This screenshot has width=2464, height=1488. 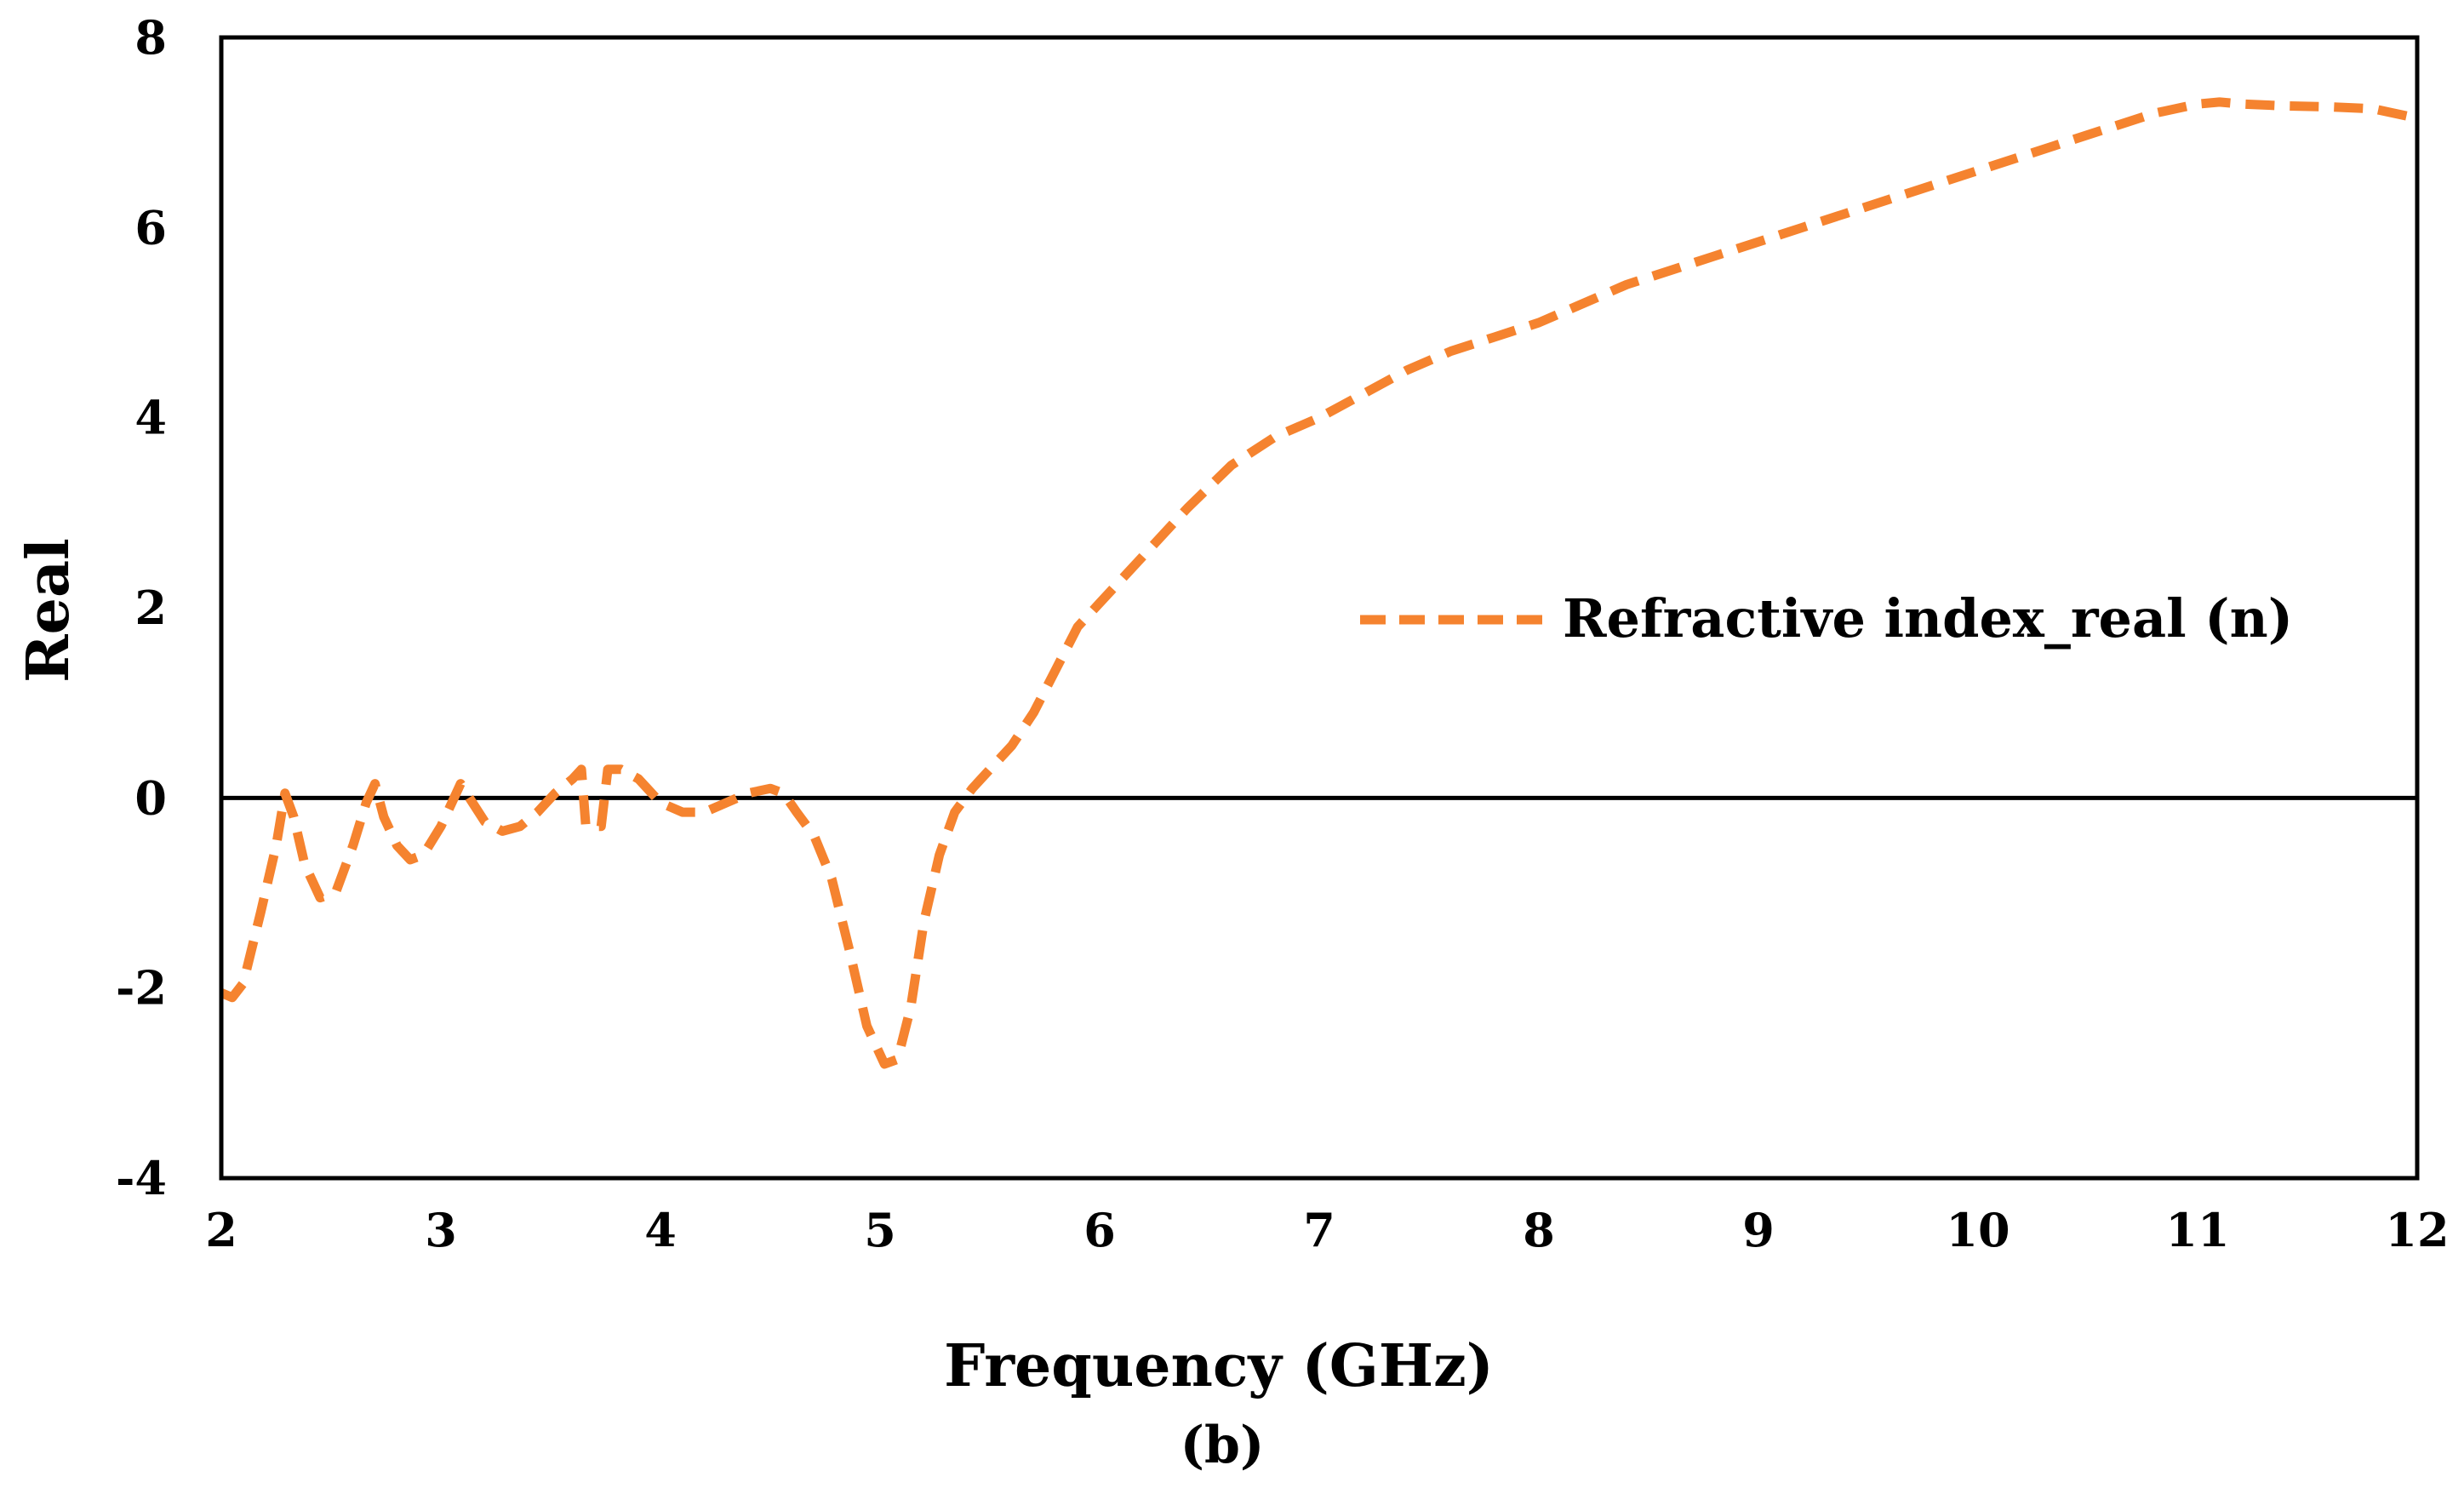 I want to click on x-tick-label-2: 2, so click(x=221, y=1230).